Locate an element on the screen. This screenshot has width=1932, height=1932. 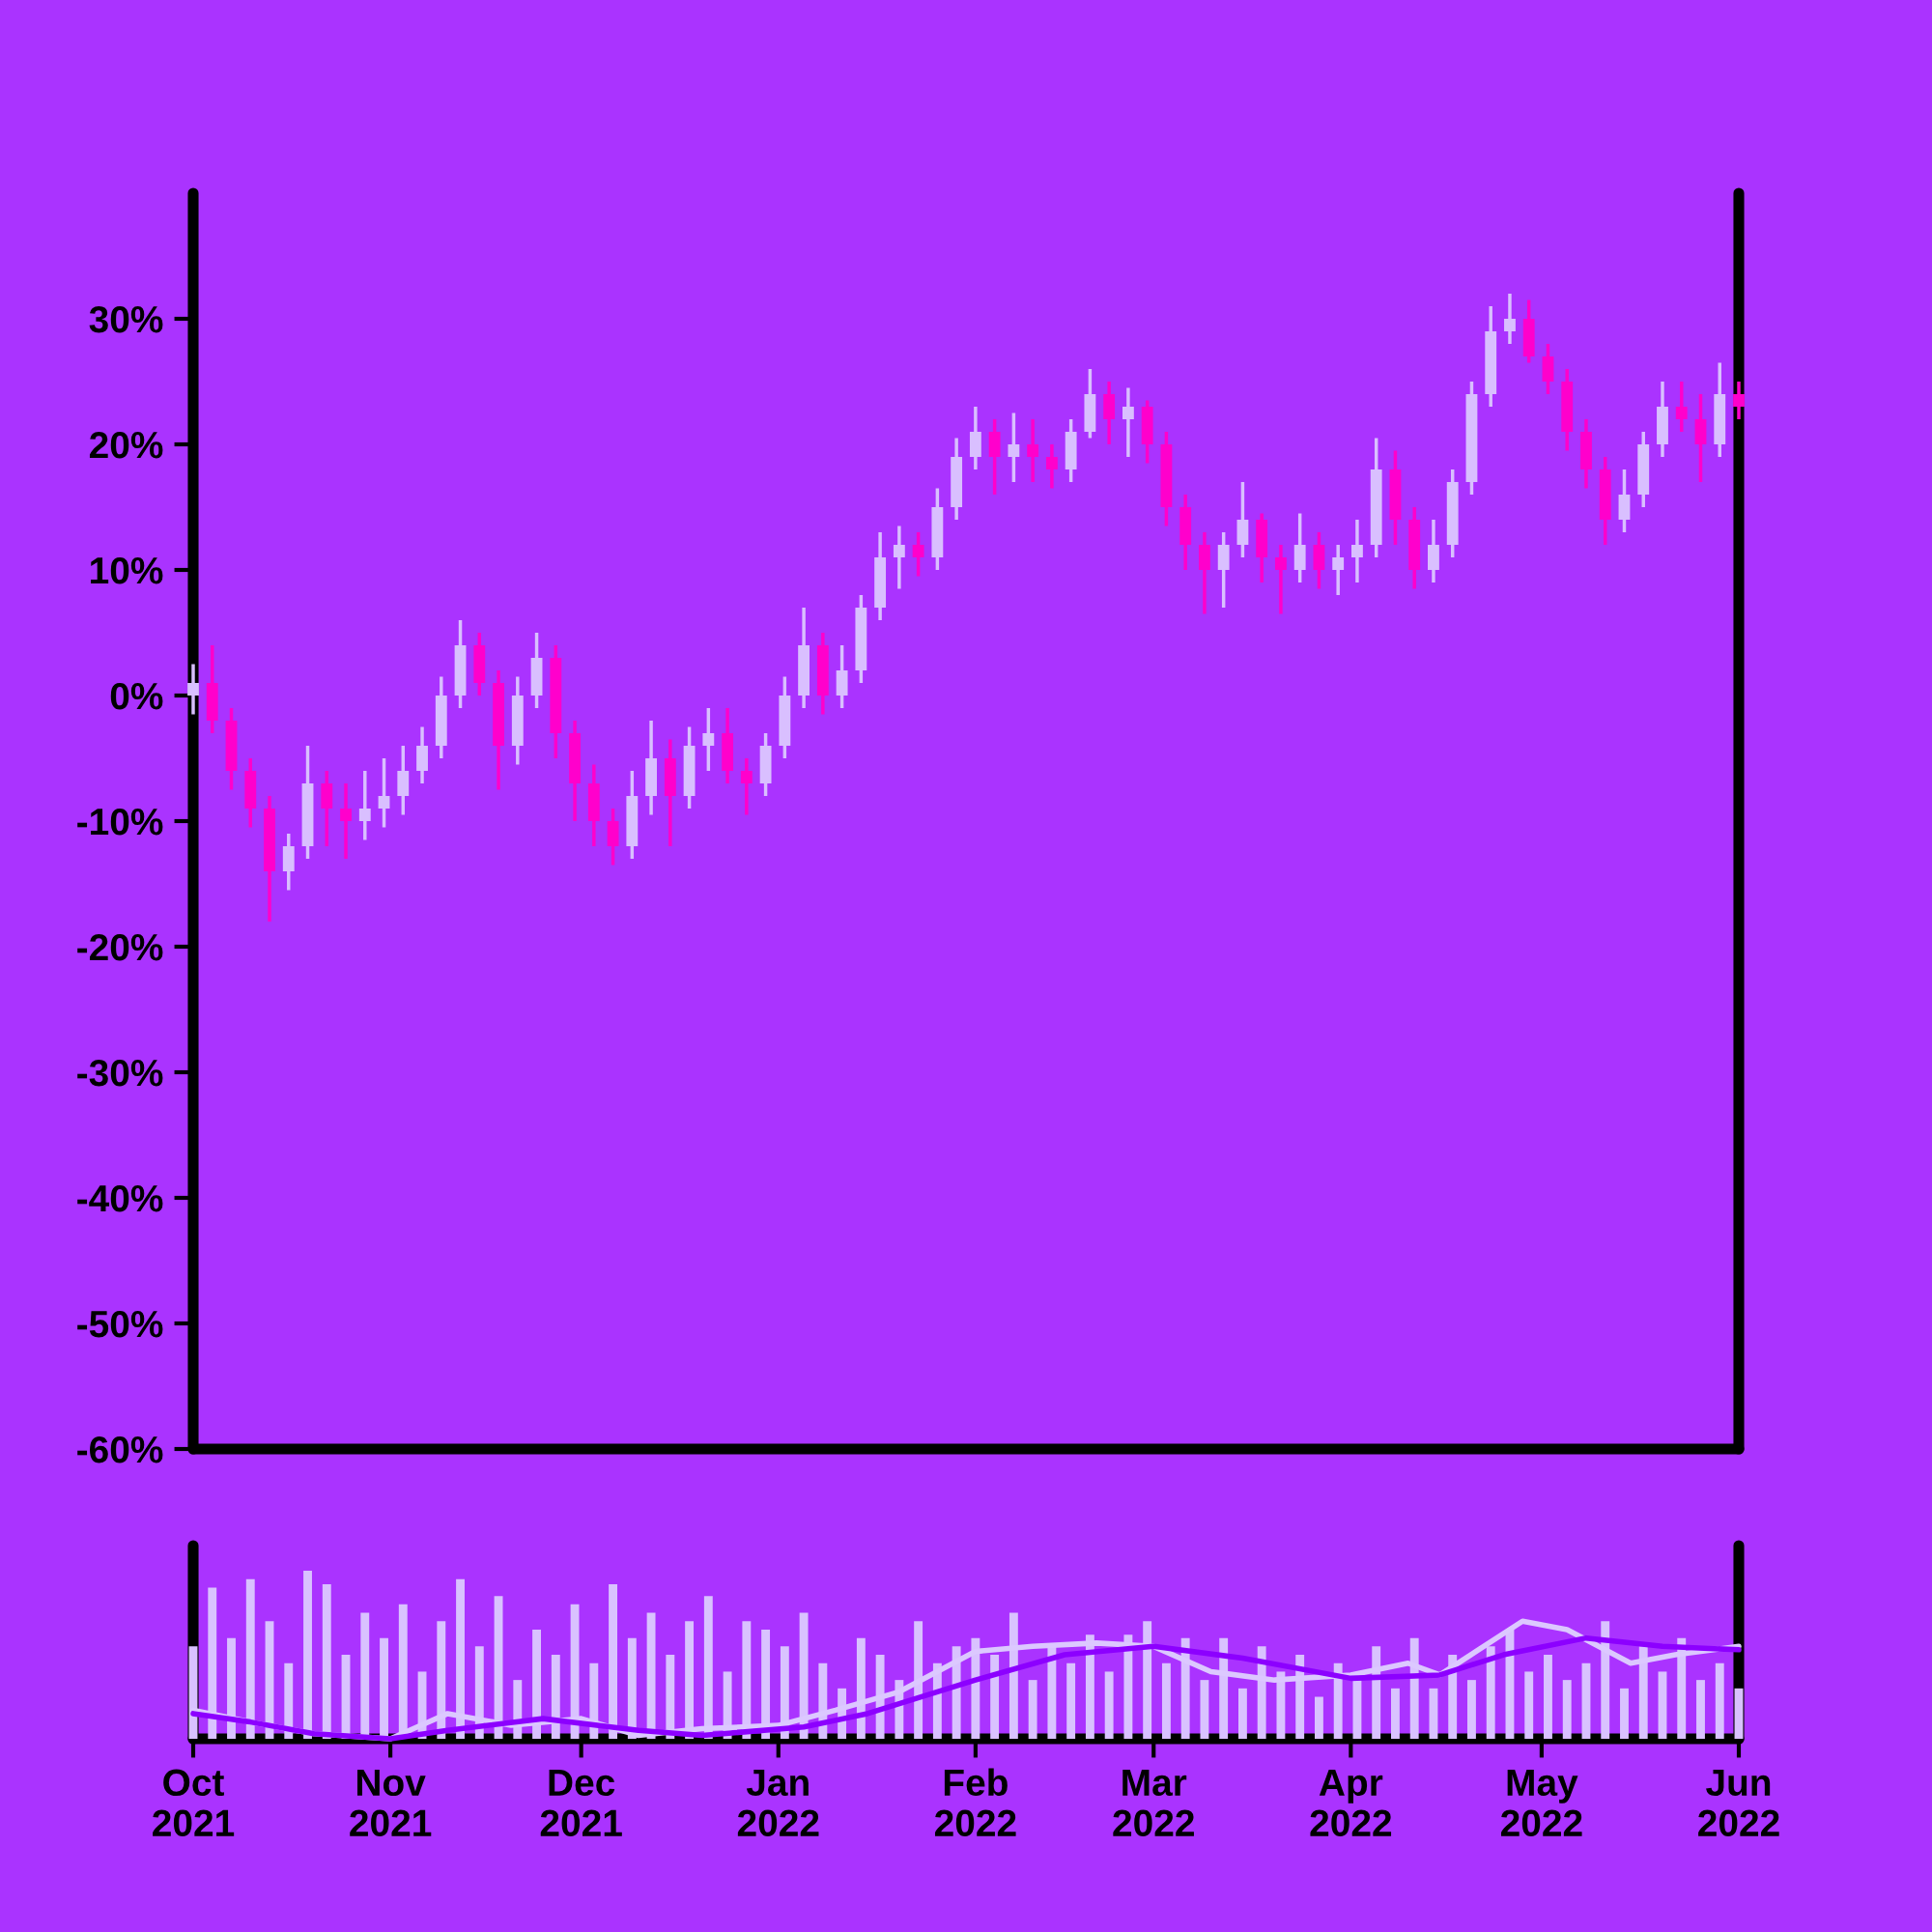
y-tick-label: -30% is located at coordinates (120, 1073).